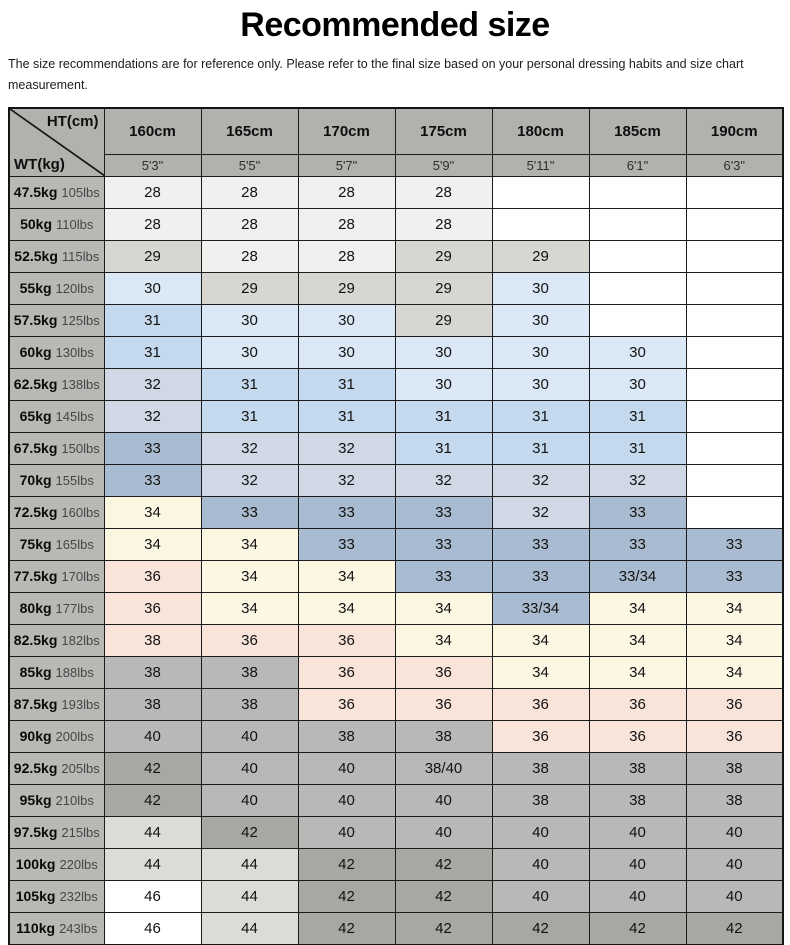  I want to click on size-cell: 33/34, so click(637, 576).